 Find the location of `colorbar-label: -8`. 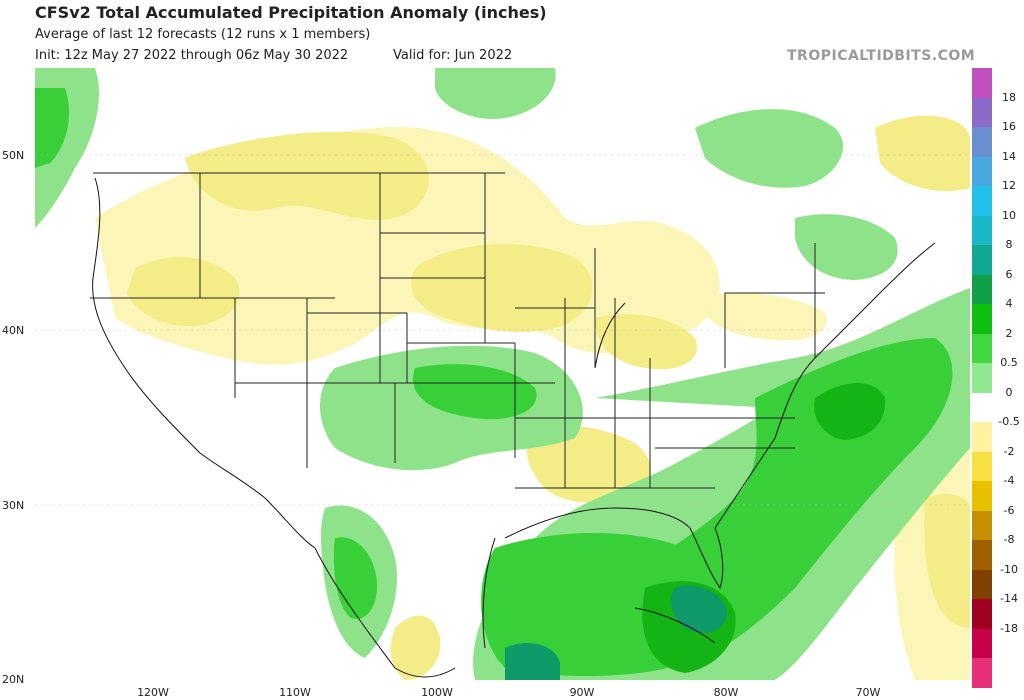

colorbar-label: -8 is located at coordinates (1009, 540).